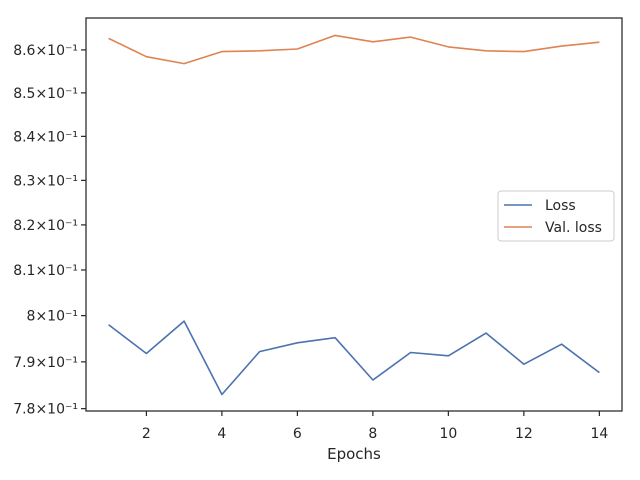 The image size is (640, 480). I want to click on legend-box, so click(556, 216).